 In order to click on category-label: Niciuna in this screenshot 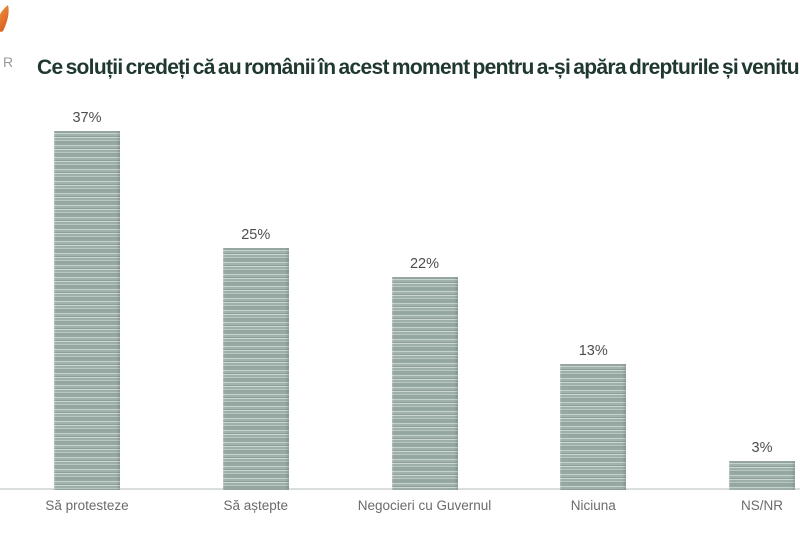, I will do `click(593, 505)`.